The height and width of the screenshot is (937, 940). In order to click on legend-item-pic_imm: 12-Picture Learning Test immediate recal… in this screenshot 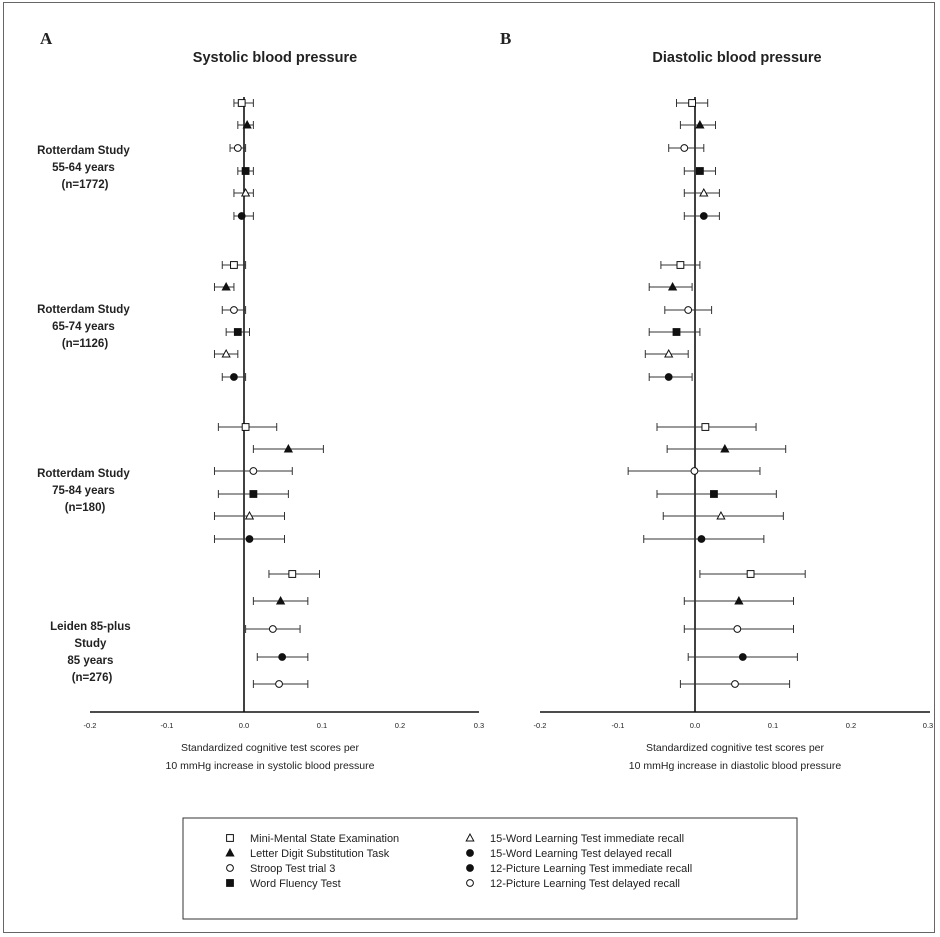, I will do `click(579, 869)`.